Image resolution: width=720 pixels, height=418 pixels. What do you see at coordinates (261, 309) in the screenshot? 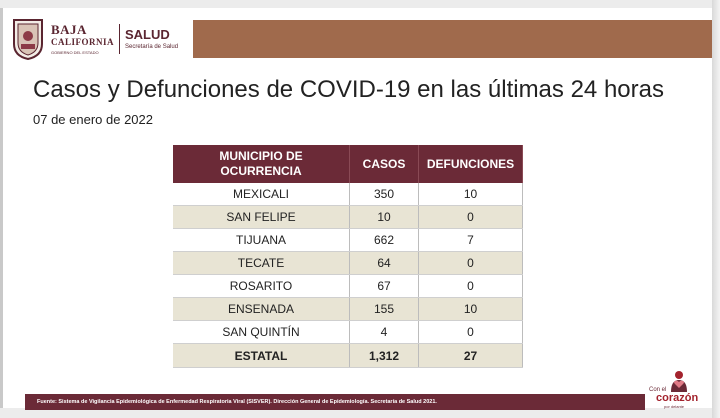
I see `cell-municipio: ENSENADA` at bounding box center [261, 309].